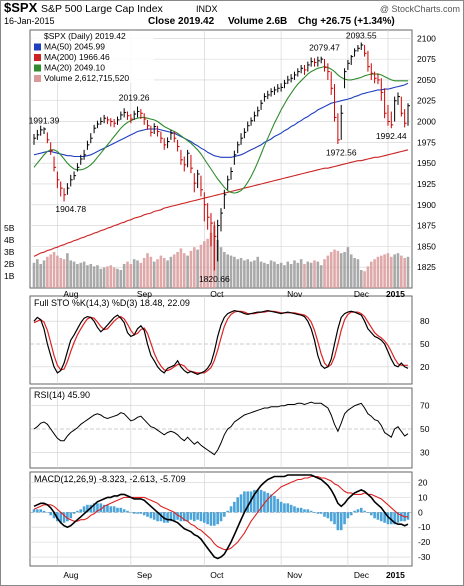 This screenshot has width=464, height=586. What do you see at coordinates (426, 184) in the screenshot?
I see `price-tick-label: 1925` at bounding box center [426, 184].